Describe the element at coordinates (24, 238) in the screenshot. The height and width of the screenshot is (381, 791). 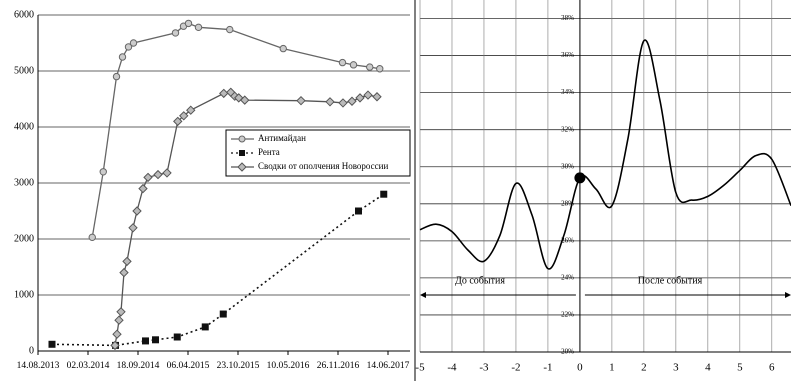
I see `y-tick-label: 2000` at that location.